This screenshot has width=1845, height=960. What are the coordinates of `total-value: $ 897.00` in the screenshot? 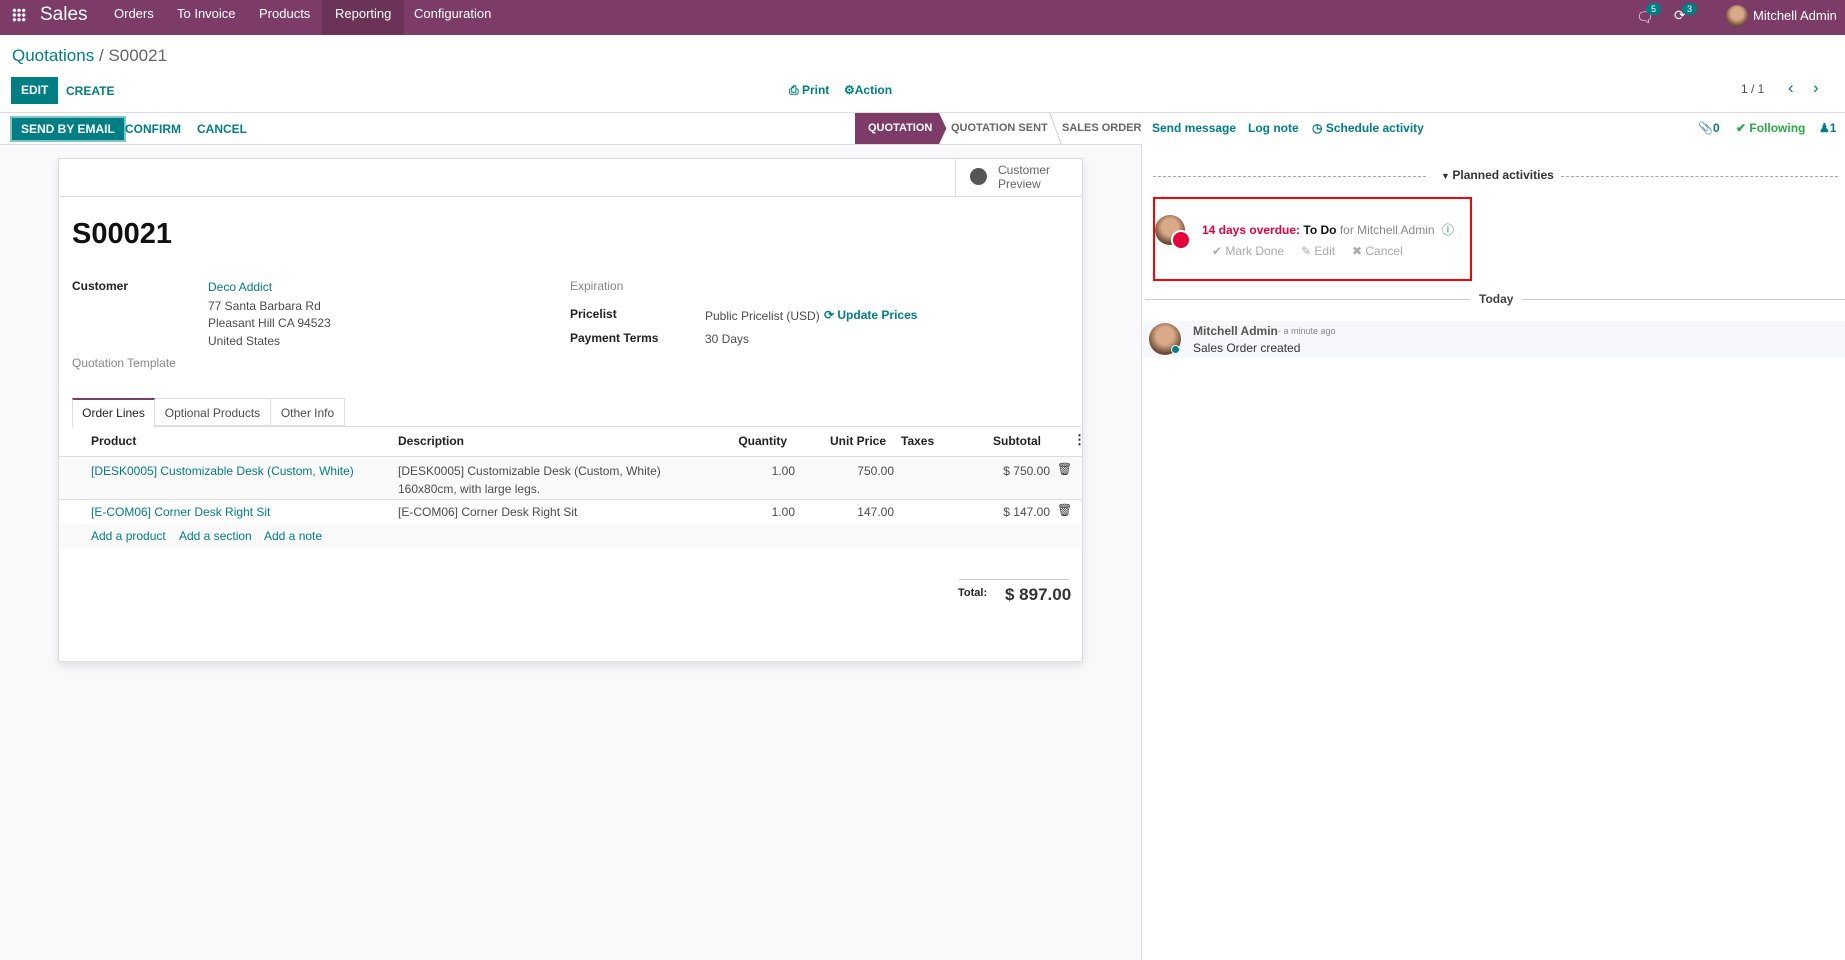 It's located at (1038, 594).